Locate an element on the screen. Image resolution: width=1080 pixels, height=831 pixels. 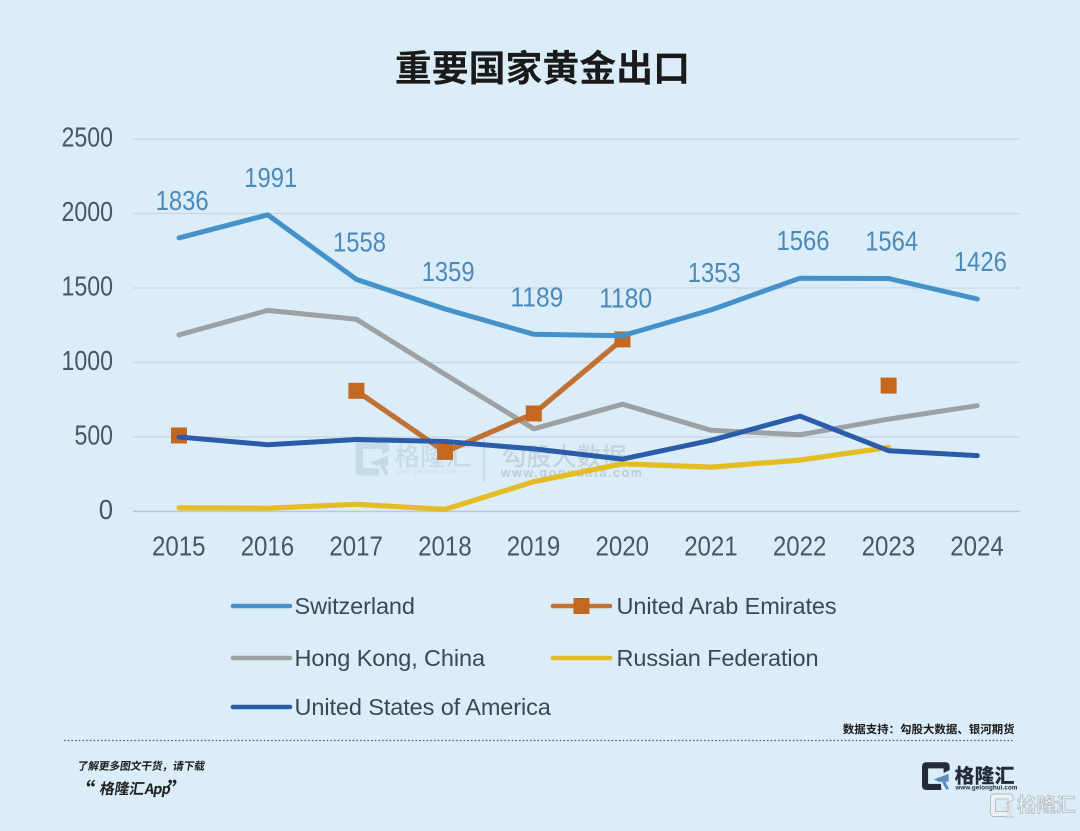
svg-text: 1180 is located at coordinates (625, 298).